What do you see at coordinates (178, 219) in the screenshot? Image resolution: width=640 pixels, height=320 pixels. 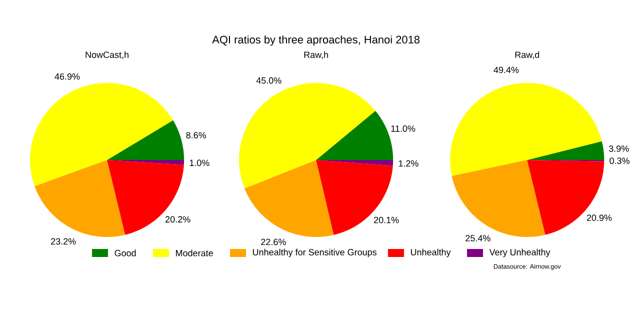 I see `data-label: 20.2%` at bounding box center [178, 219].